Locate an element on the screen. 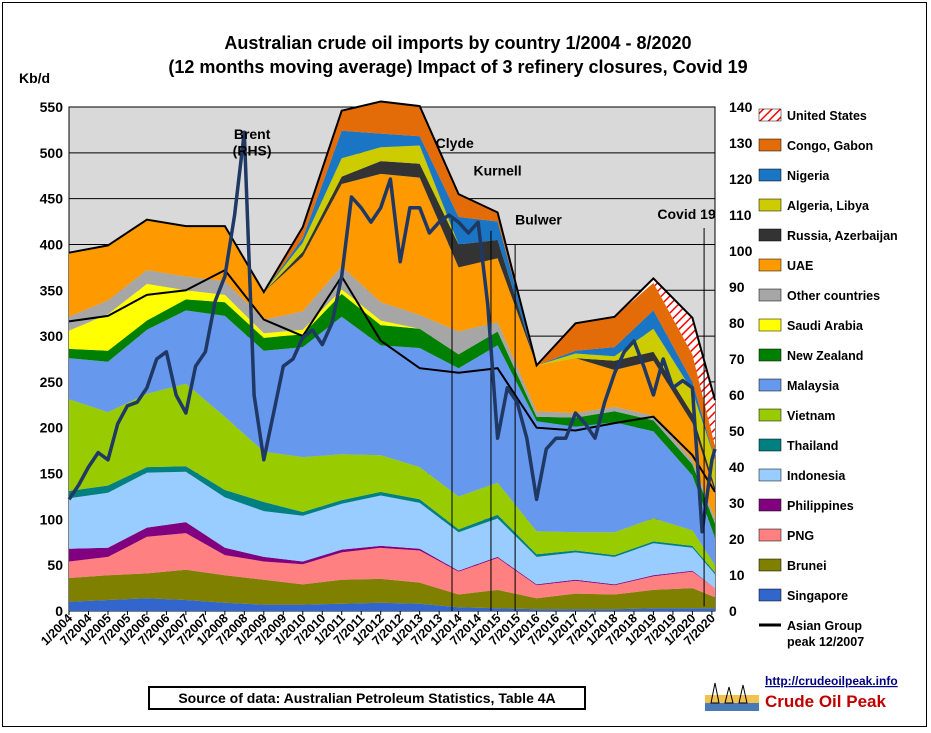 Image resolution: width=931 pixels, height=733 pixels. y2-tick-140: 140 is located at coordinates (741, 107).